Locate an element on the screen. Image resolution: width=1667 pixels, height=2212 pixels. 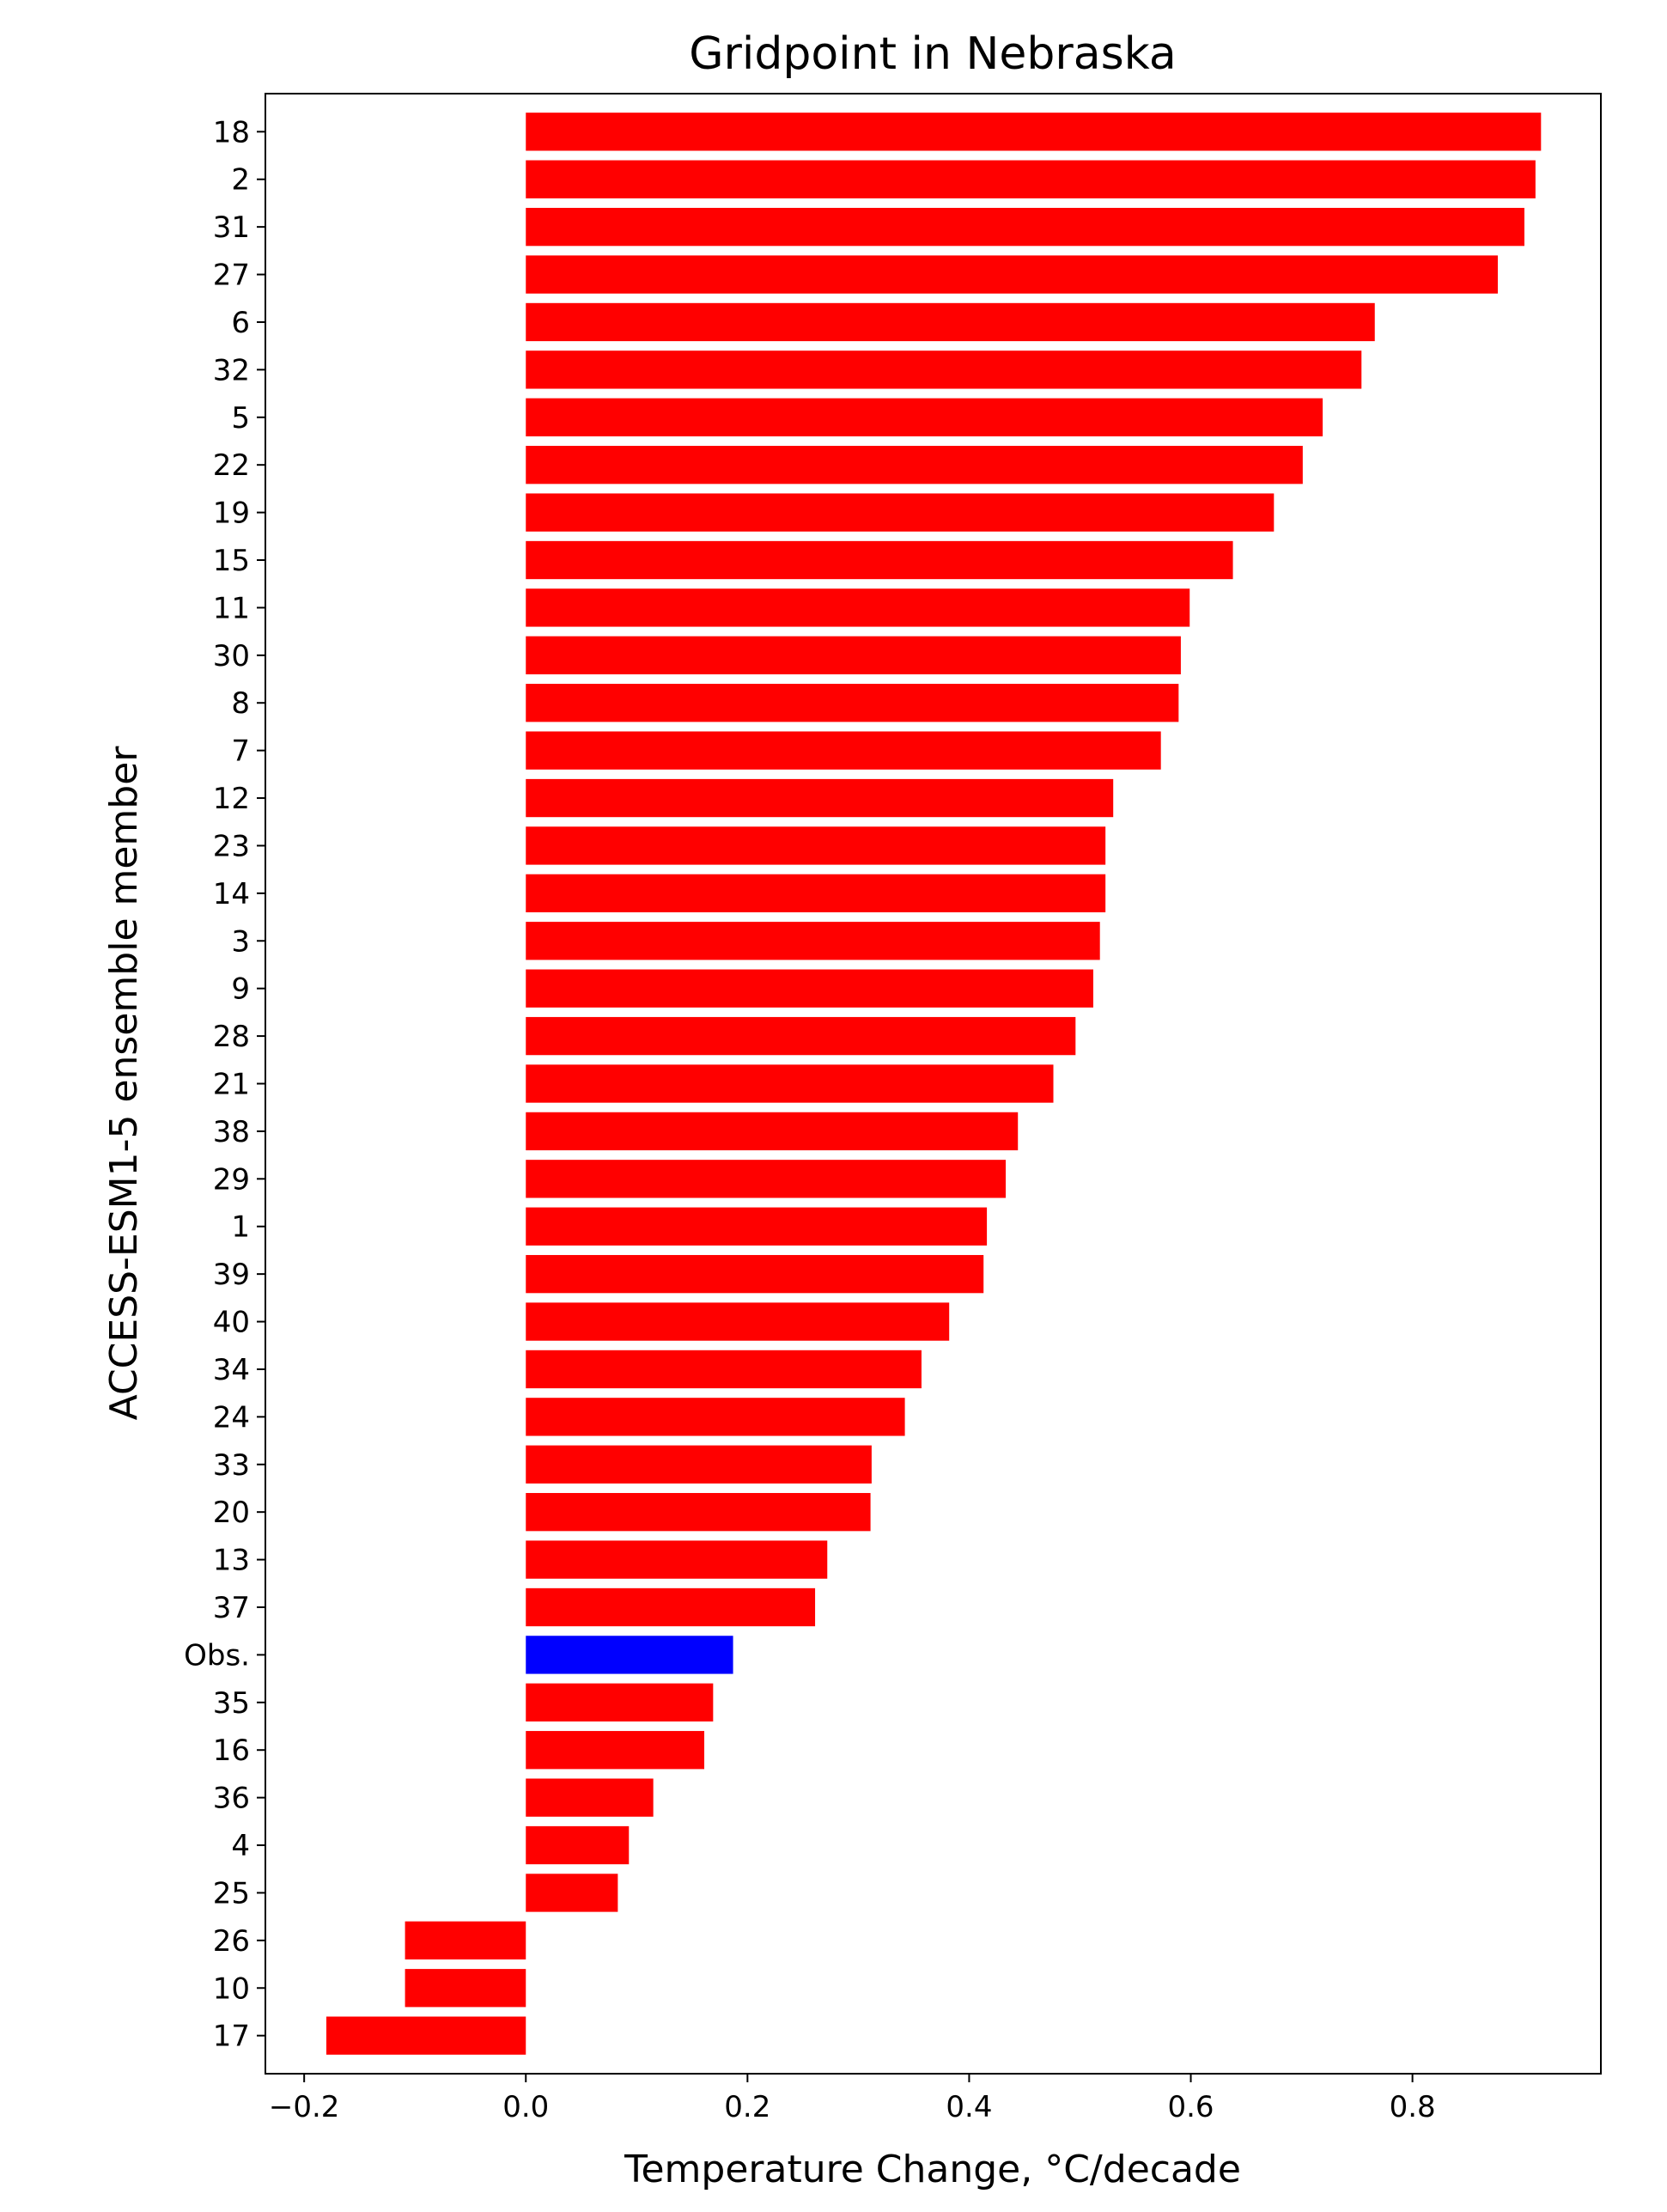
y-tick-label: 12 is located at coordinates (232, 799).